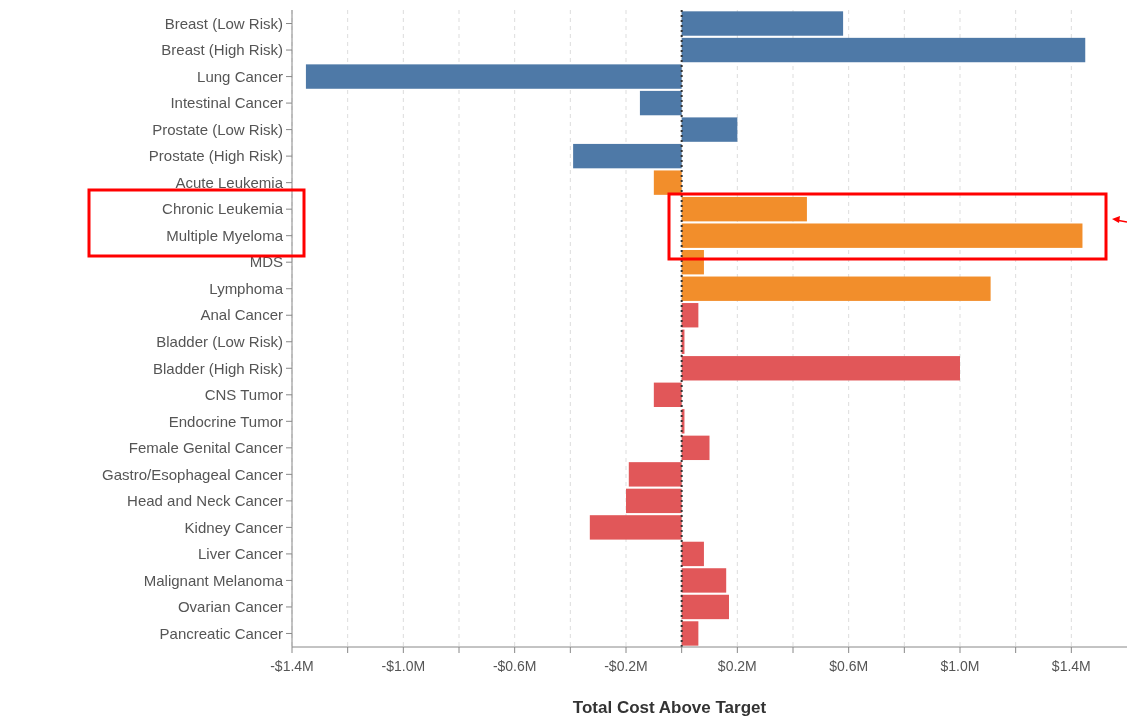 The height and width of the screenshot is (721, 1127). Describe the element at coordinates (223, 209) in the screenshot. I see `y-tick-label: Chronic Leukemia` at that location.